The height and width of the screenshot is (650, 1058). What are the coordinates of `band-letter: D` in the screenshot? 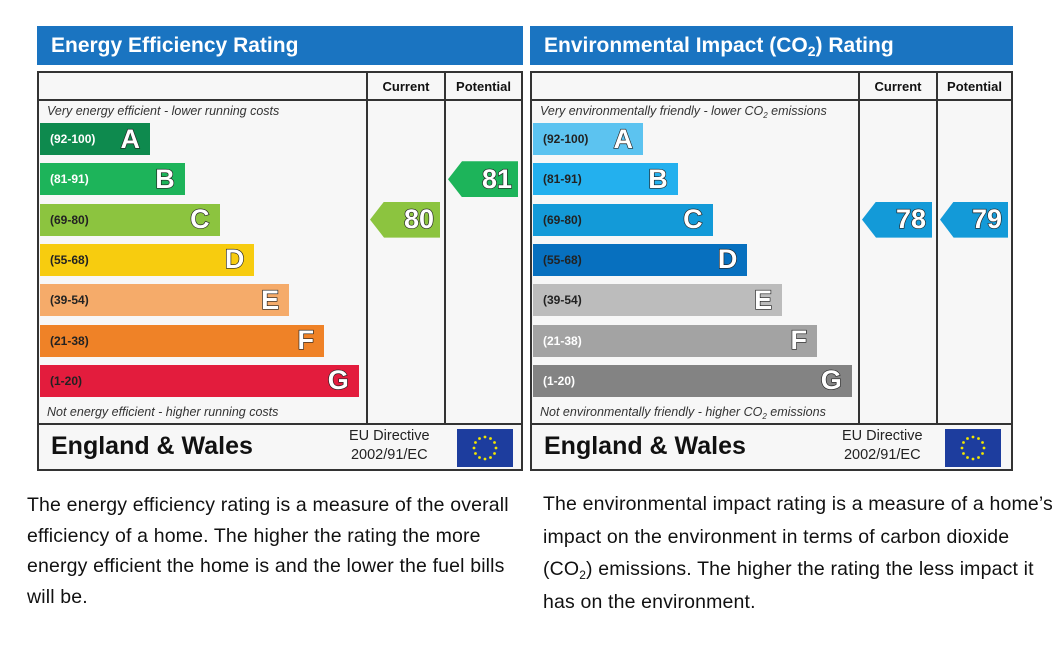 It's located at (234, 259).